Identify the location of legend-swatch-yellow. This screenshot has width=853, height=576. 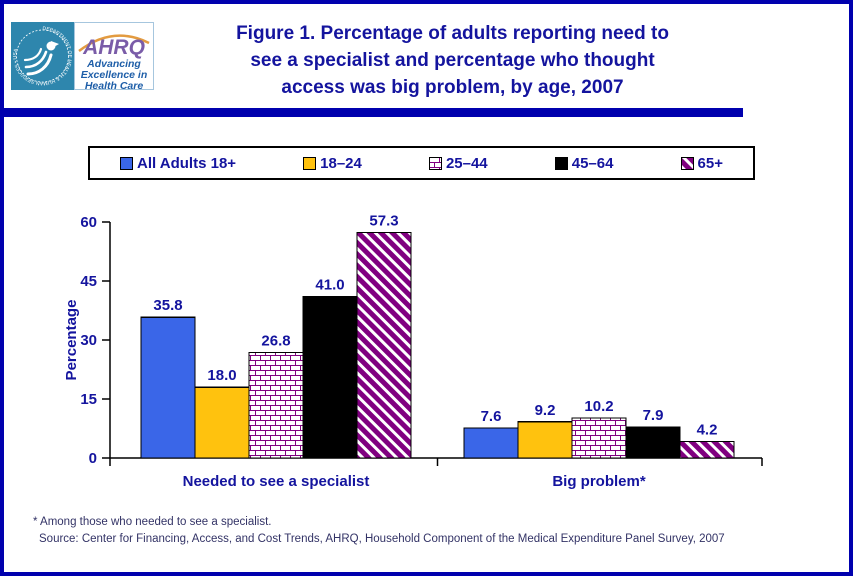
(310, 163).